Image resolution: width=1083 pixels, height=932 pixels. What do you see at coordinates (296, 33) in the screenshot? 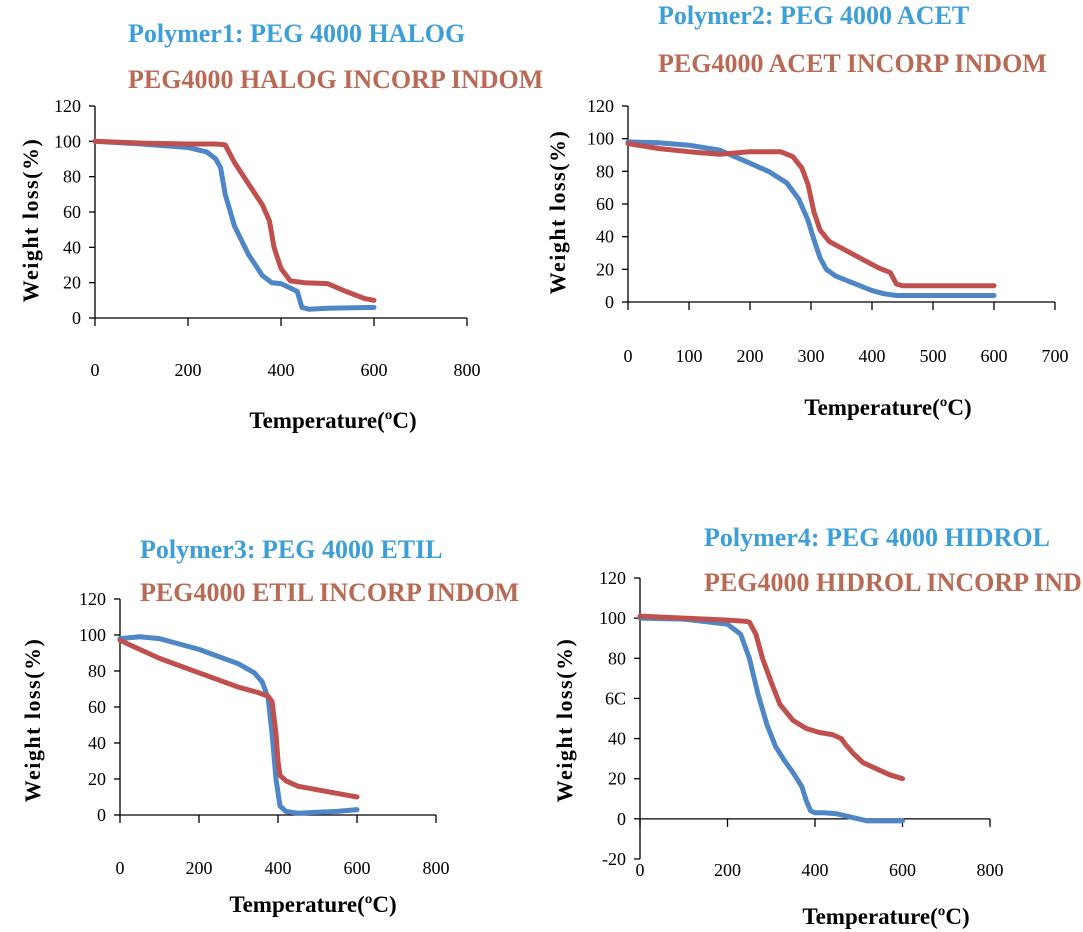
I see `chart-title: Polymer1: PEG 4000 HALOG` at bounding box center [296, 33].